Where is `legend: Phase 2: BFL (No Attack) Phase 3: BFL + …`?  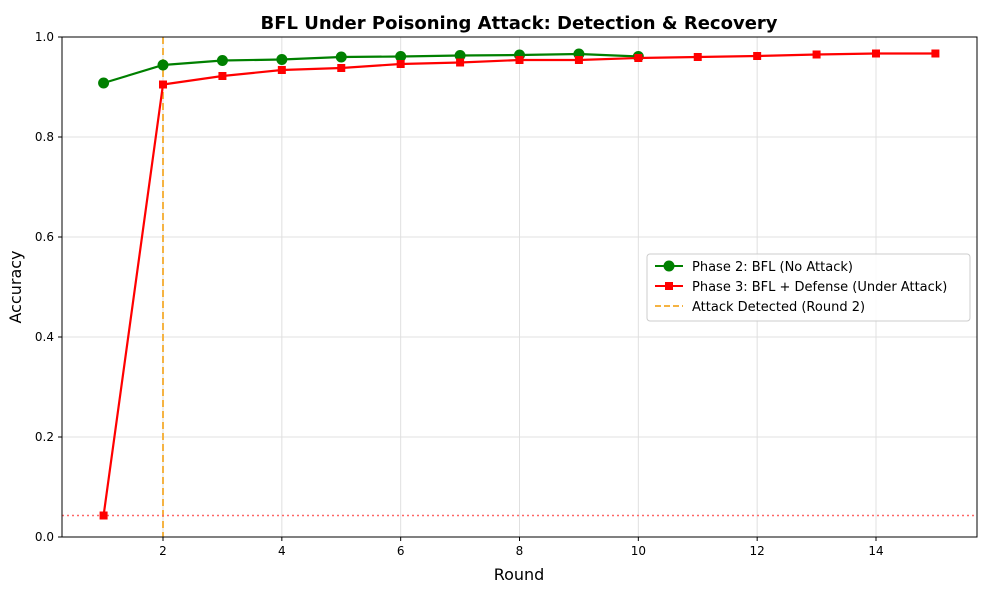
legend: Phase 2: BFL (No Attack) Phase 3: BFL + … is located at coordinates (808, 287).